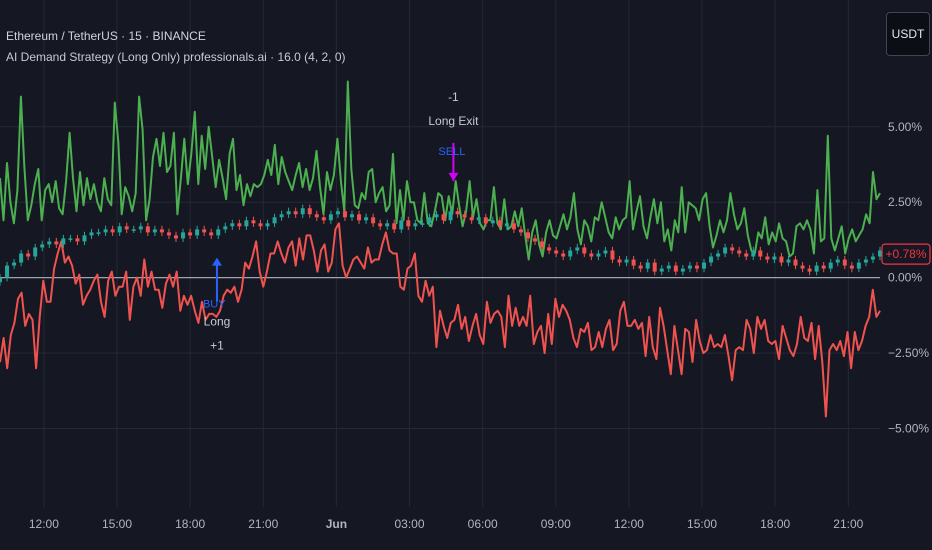  I want to click on current-value-tag, so click(906, 254).